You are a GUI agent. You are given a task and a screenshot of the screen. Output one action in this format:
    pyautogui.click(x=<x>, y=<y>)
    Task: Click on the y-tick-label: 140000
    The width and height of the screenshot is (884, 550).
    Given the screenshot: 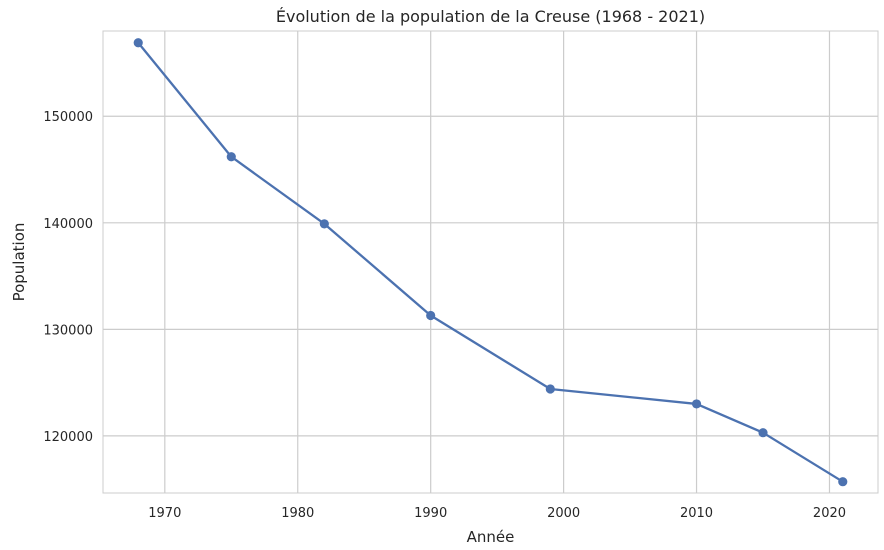 What is the action you would take?
    pyautogui.click(x=68, y=224)
    